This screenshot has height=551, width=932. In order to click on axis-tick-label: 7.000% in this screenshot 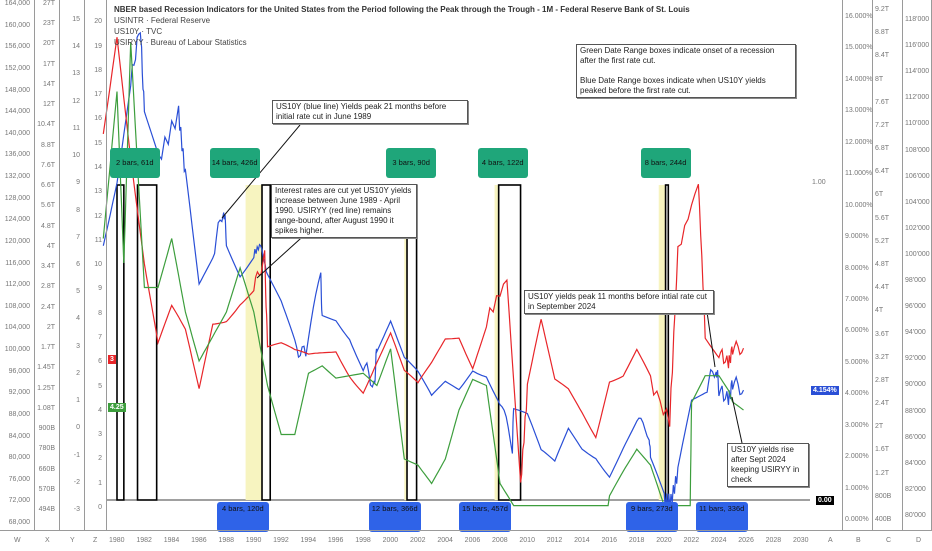, I will do `click(857, 299)`.